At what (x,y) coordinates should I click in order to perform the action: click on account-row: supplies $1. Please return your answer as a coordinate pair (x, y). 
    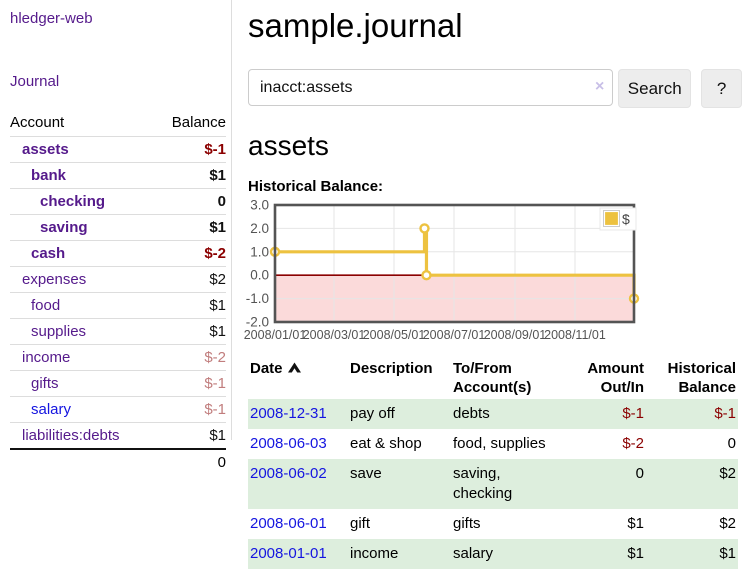
    Looking at the image, I should click on (118, 332).